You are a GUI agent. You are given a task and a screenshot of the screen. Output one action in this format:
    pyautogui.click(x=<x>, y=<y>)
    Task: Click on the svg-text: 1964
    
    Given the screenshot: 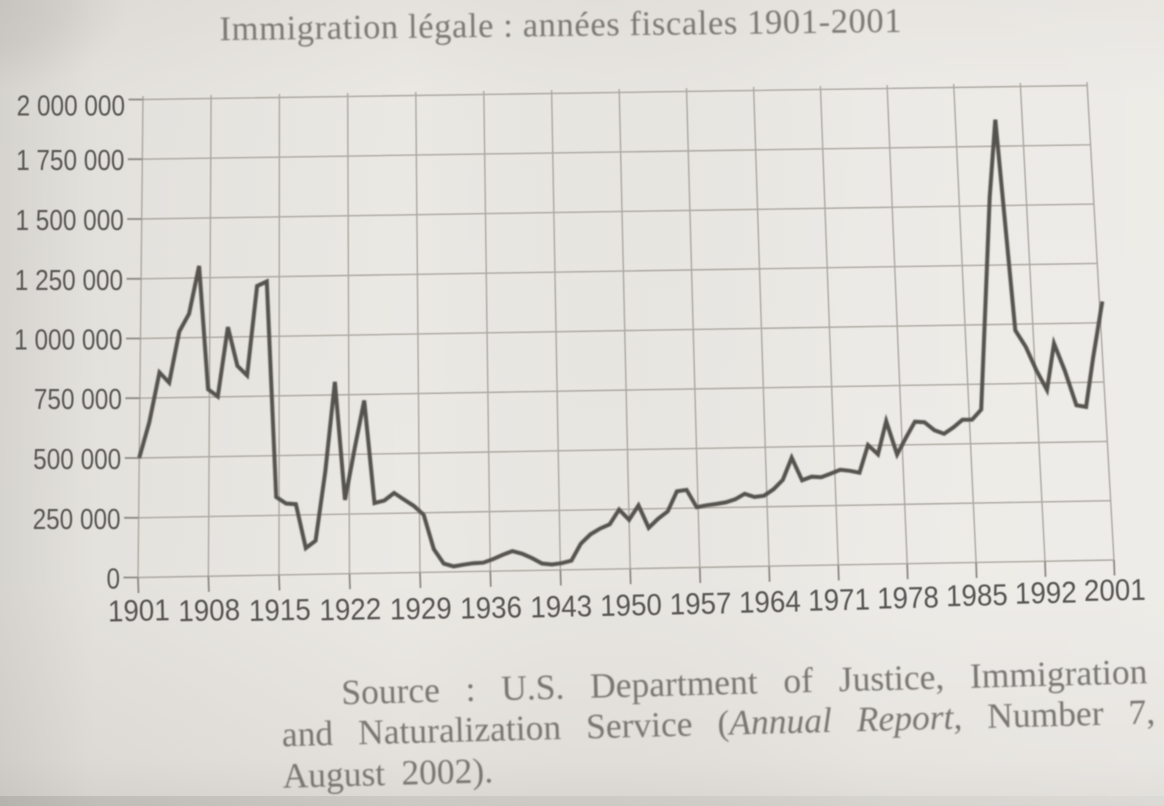 What is the action you would take?
    pyautogui.click(x=770, y=602)
    